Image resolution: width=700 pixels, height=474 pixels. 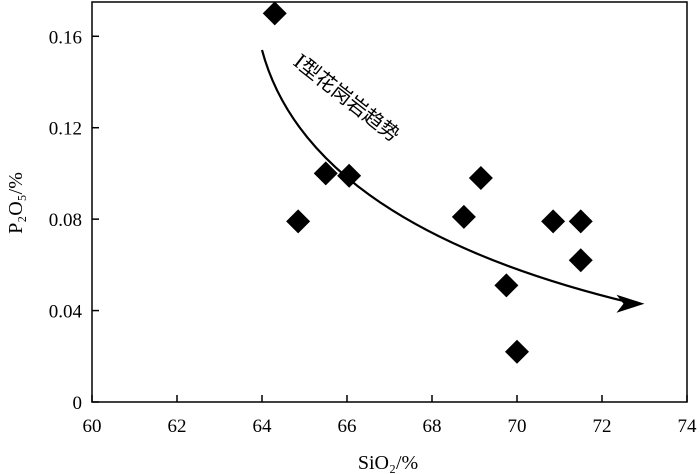 What do you see at coordinates (390, 416) in the screenshot?
I see `x-axis-ticks: 60 62 64 66 68 70 72 74` at bounding box center [390, 416].